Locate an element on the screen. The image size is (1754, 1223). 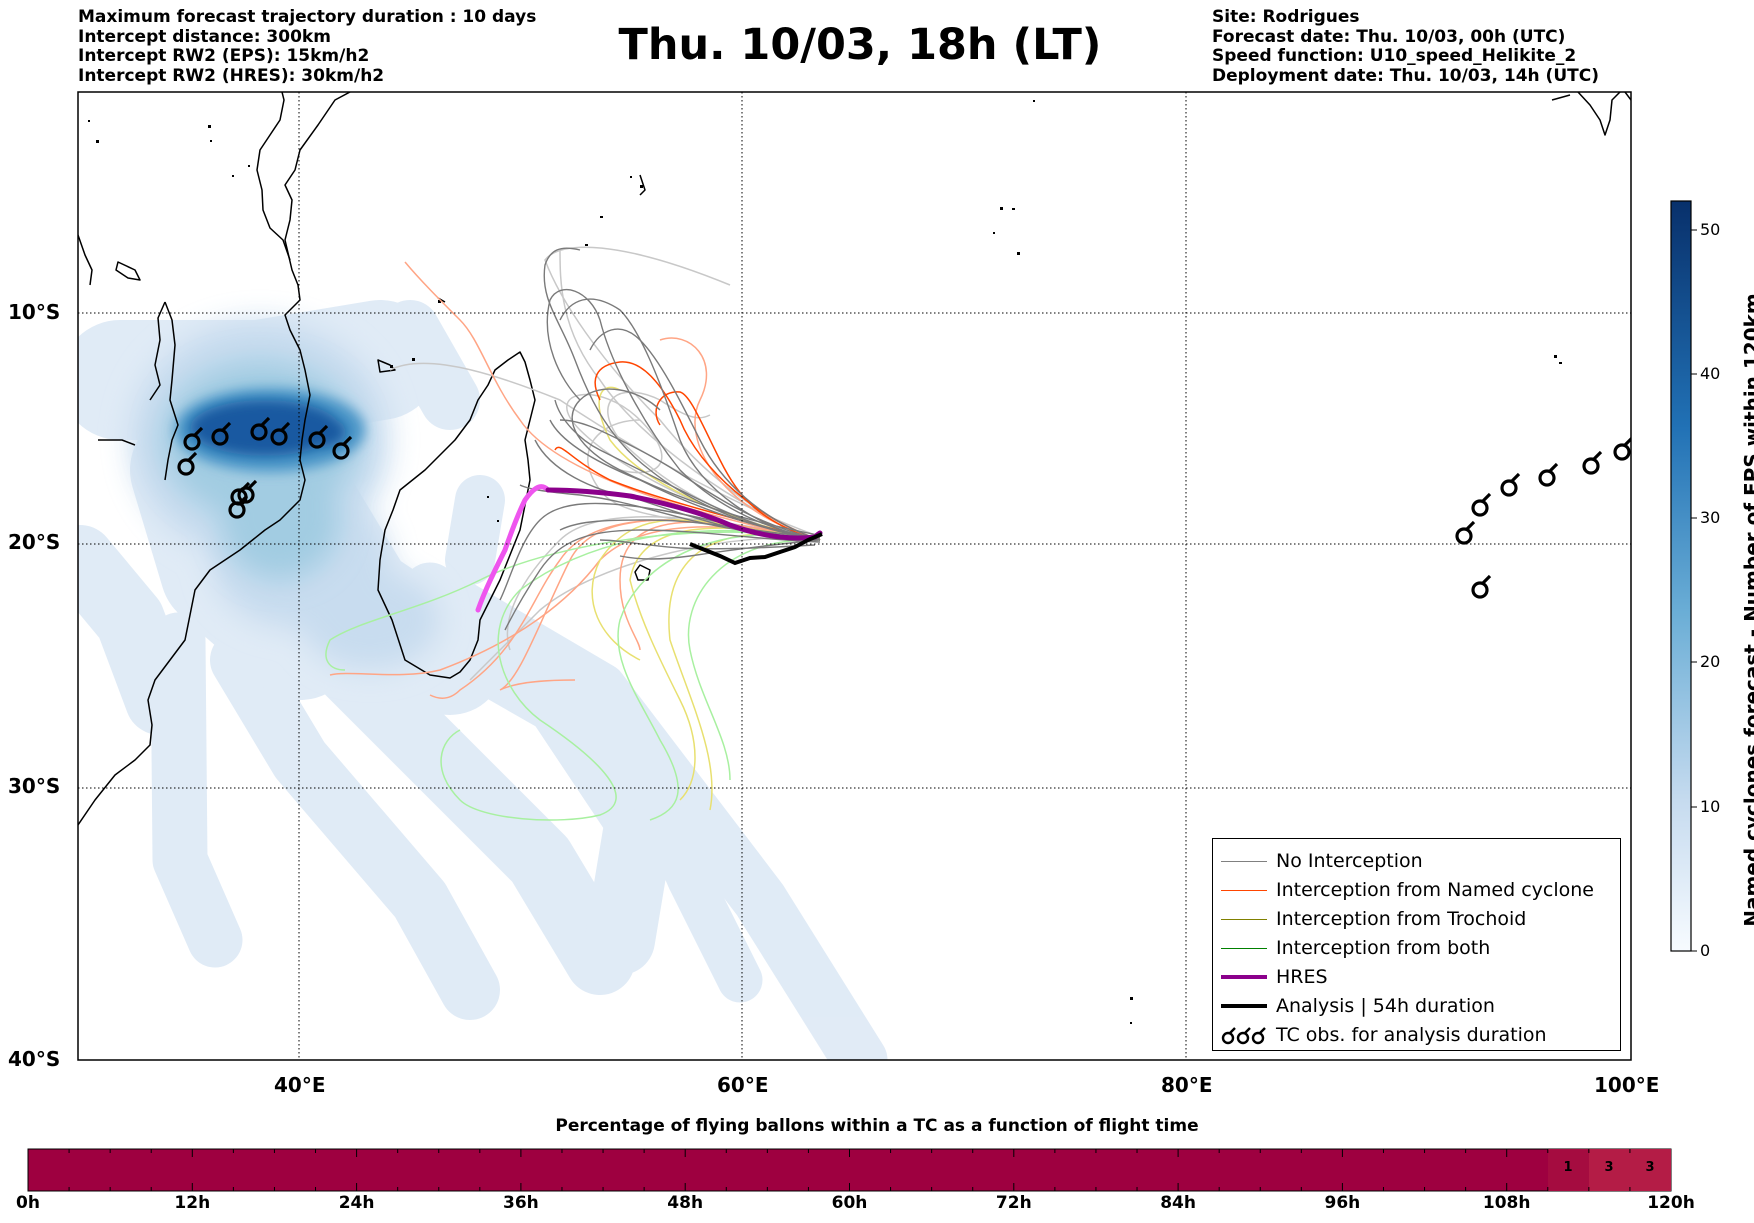
flight-time-tick-label: 108h is located at coordinates (1506, 1203).